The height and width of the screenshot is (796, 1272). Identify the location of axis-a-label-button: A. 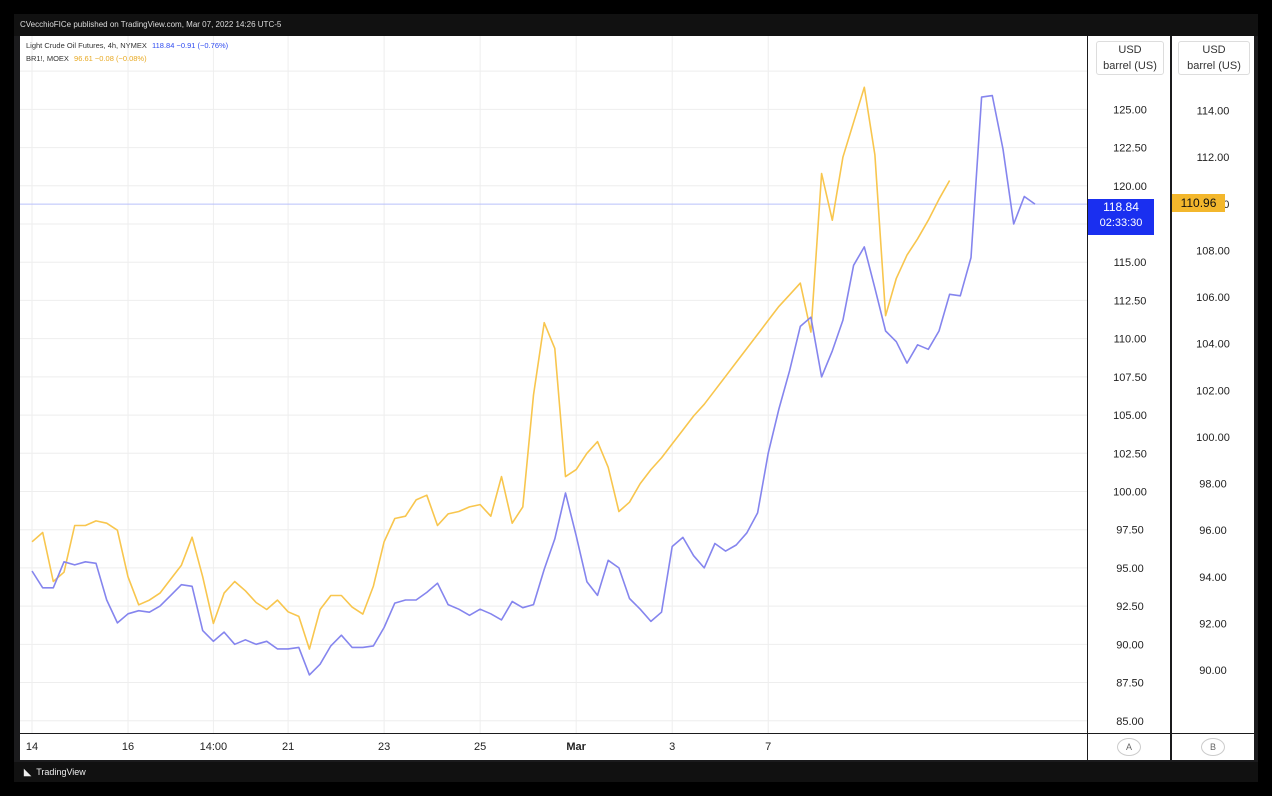
(1129, 747).